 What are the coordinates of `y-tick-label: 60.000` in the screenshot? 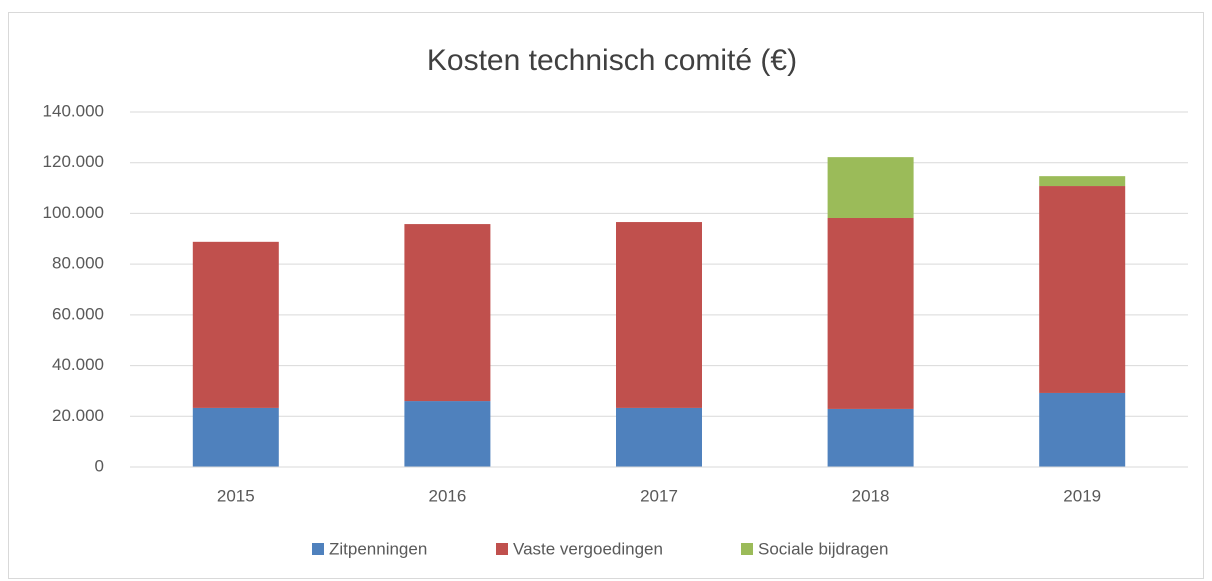 It's located at (78, 313).